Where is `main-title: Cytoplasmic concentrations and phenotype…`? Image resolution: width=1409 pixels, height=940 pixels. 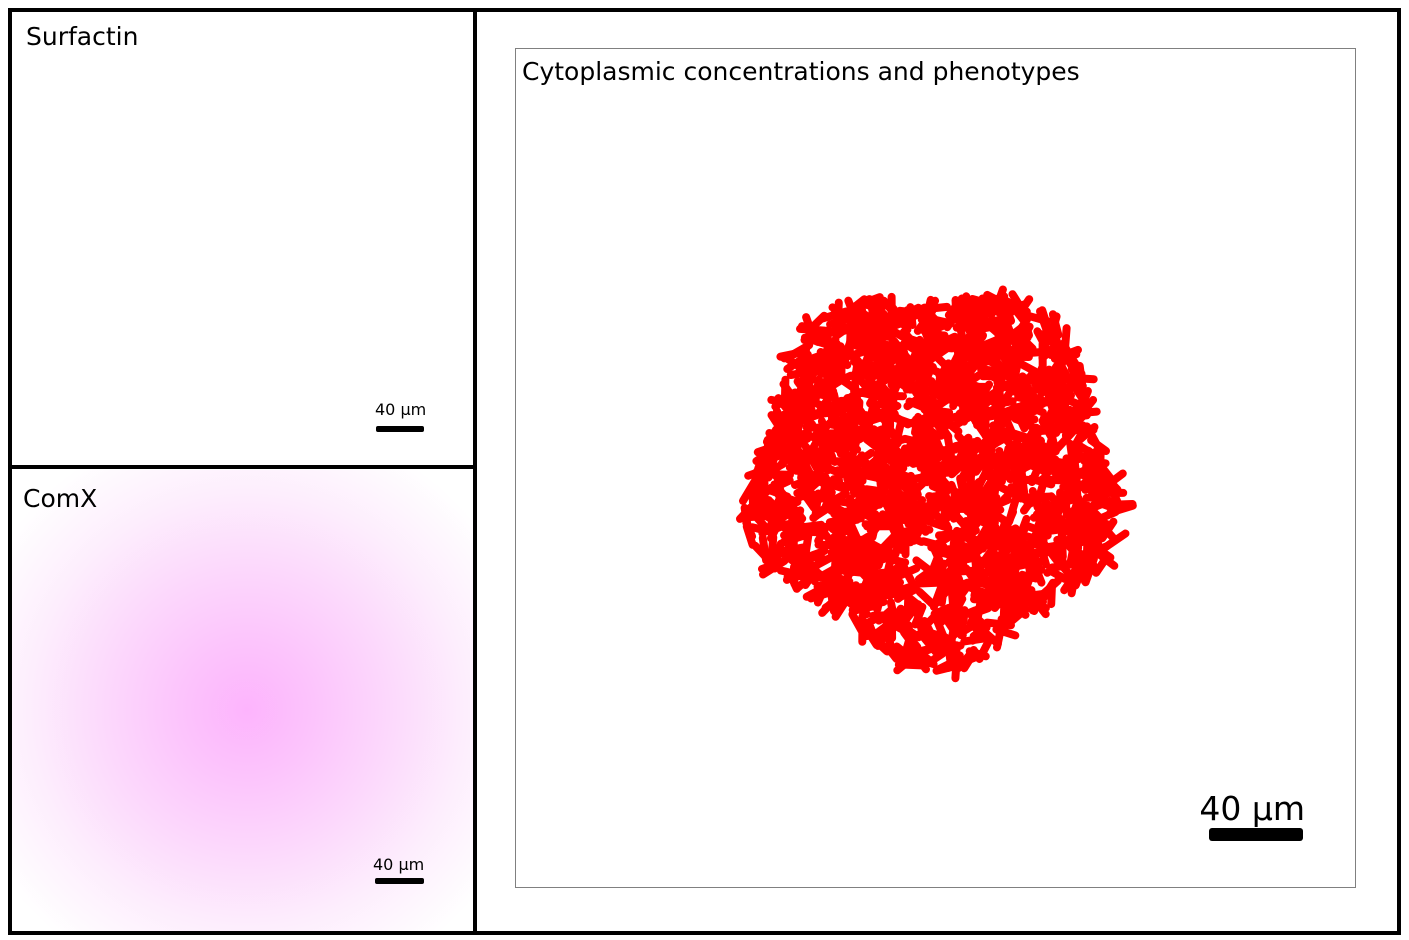 main-title: Cytoplasmic concentrations and phenotype… is located at coordinates (801, 71).